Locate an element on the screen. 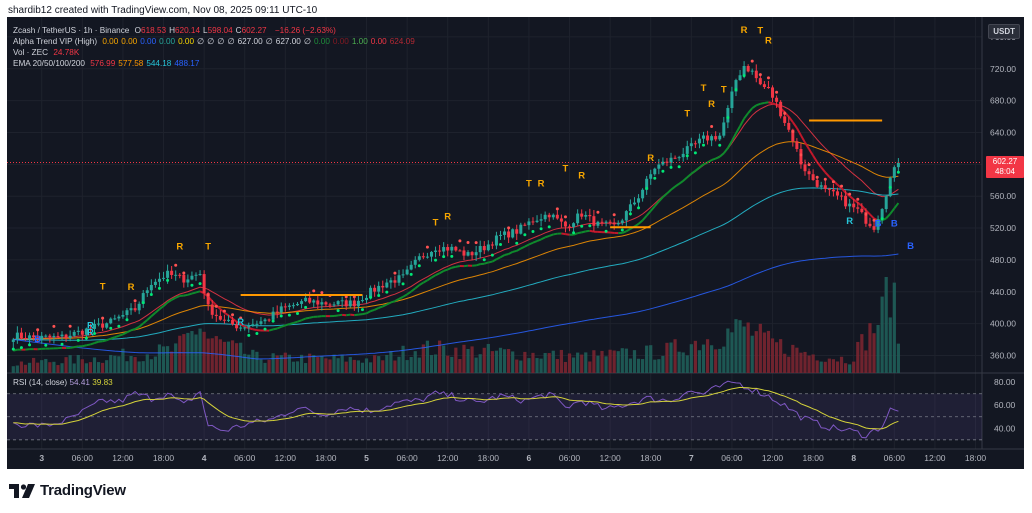 This screenshot has width=1032, height=513. price-tick-label: 720.00 is located at coordinates (1003, 69).